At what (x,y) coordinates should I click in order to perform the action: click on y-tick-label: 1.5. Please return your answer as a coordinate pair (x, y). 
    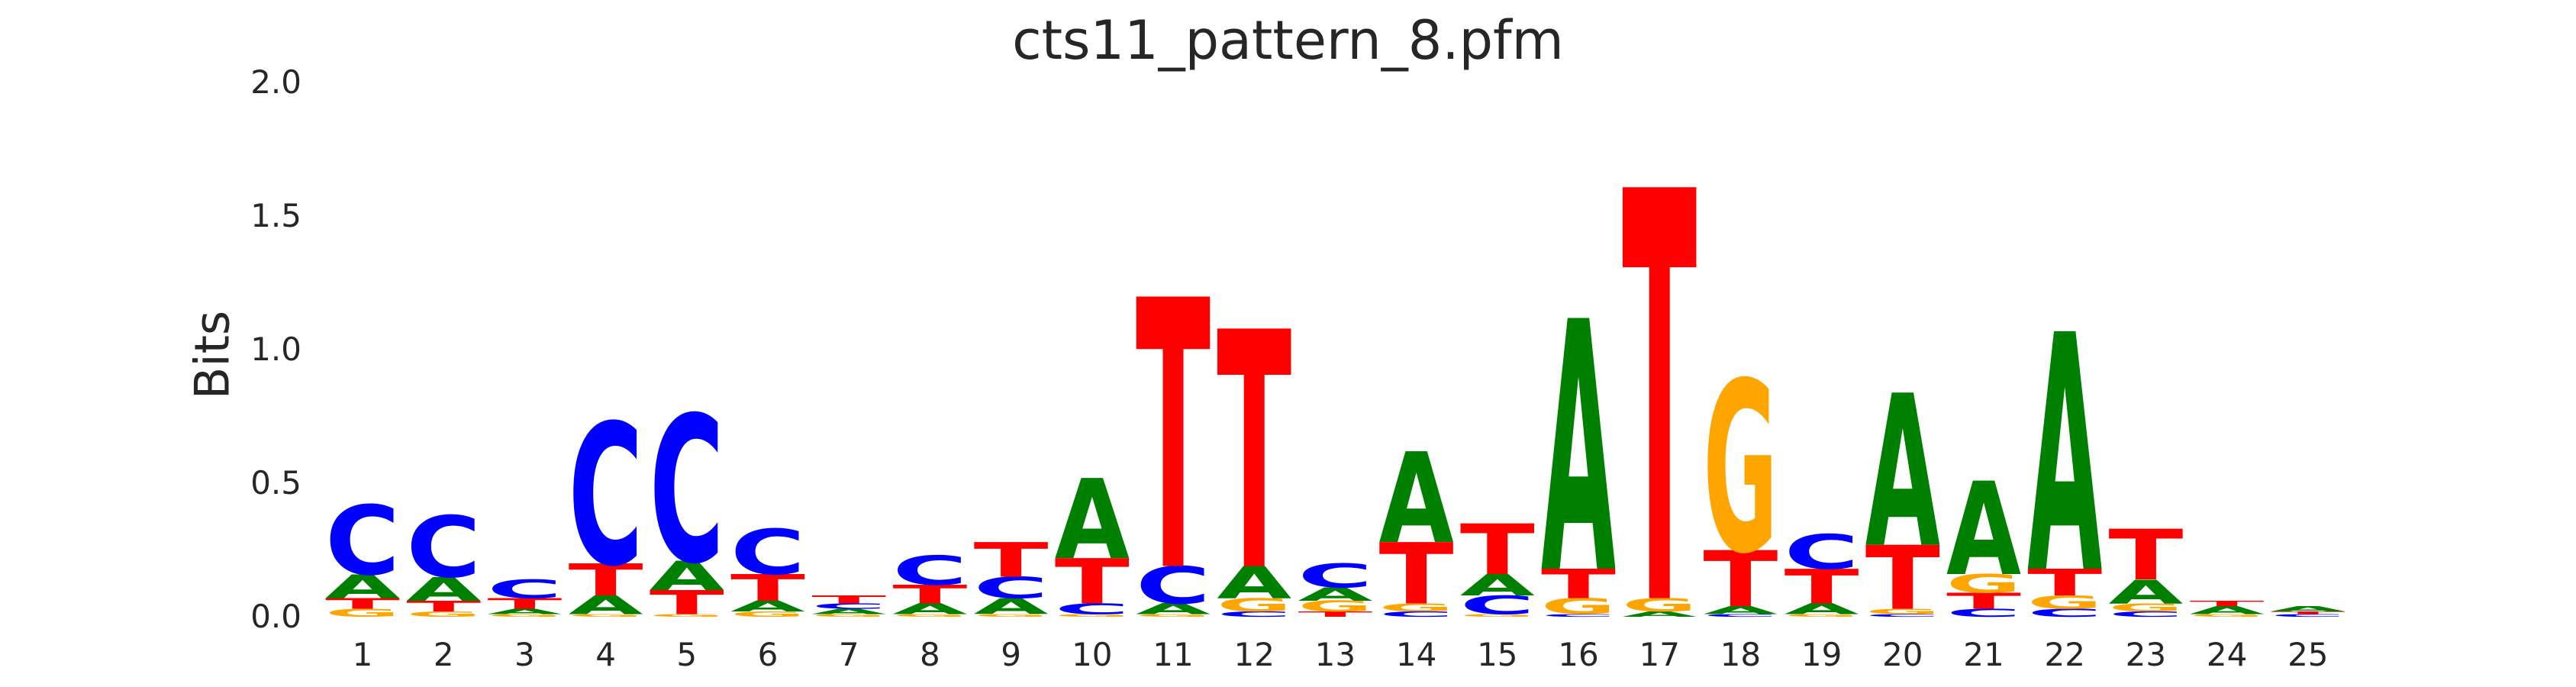
    Looking at the image, I should click on (275, 215).